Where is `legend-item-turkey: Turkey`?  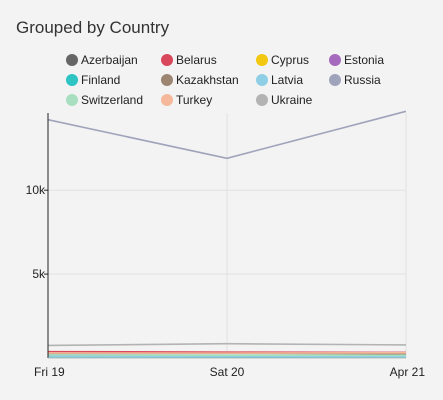 legend-item-turkey: Turkey is located at coordinates (186, 100).